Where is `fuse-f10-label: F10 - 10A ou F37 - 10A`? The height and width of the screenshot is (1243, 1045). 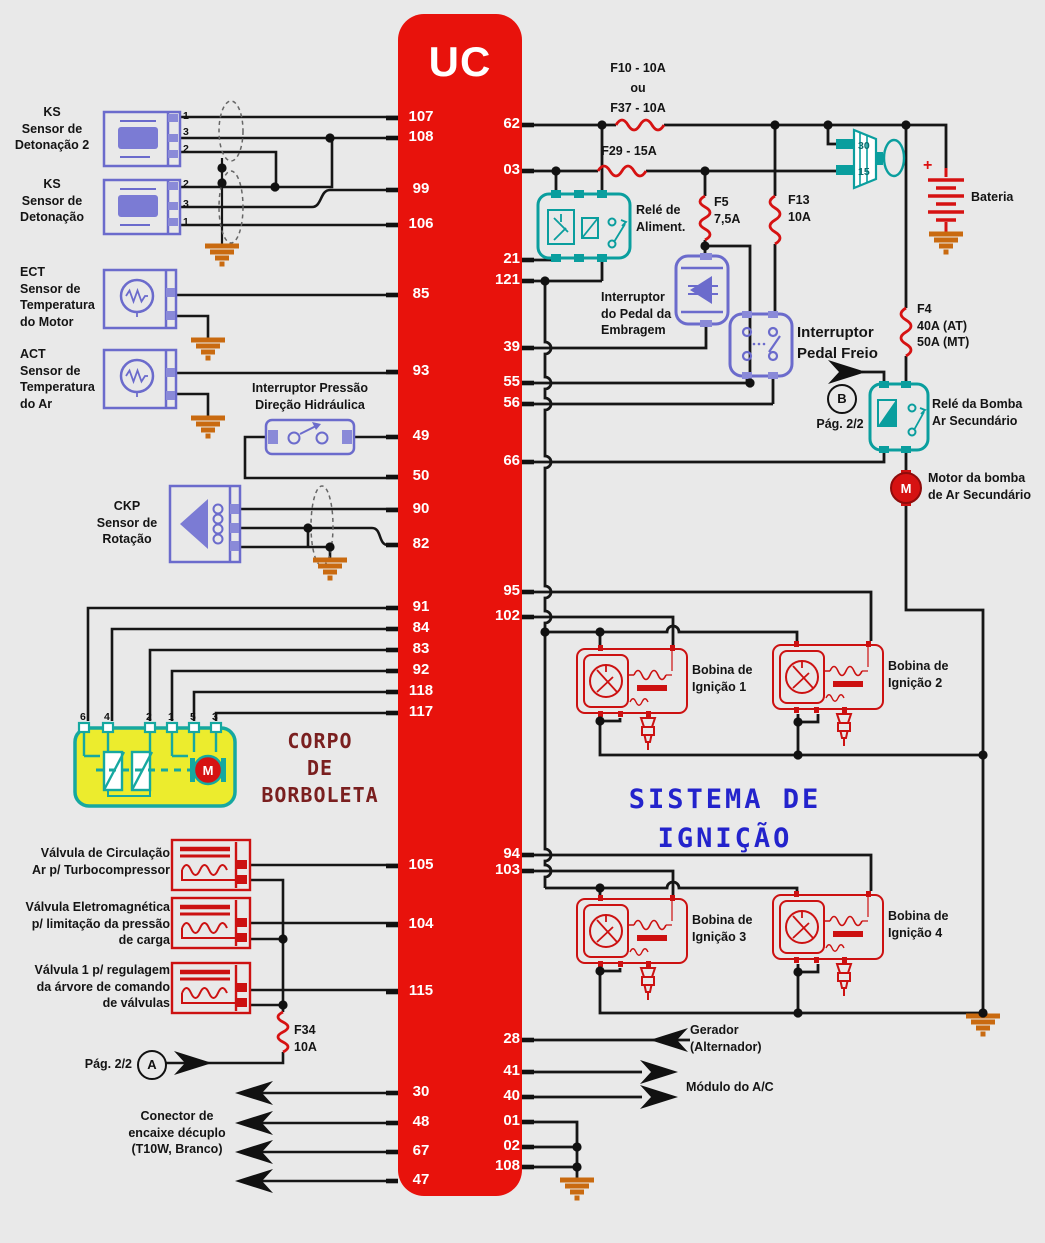 fuse-f10-label: F10 - 10A ou F37 - 10A is located at coordinates (638, 88).